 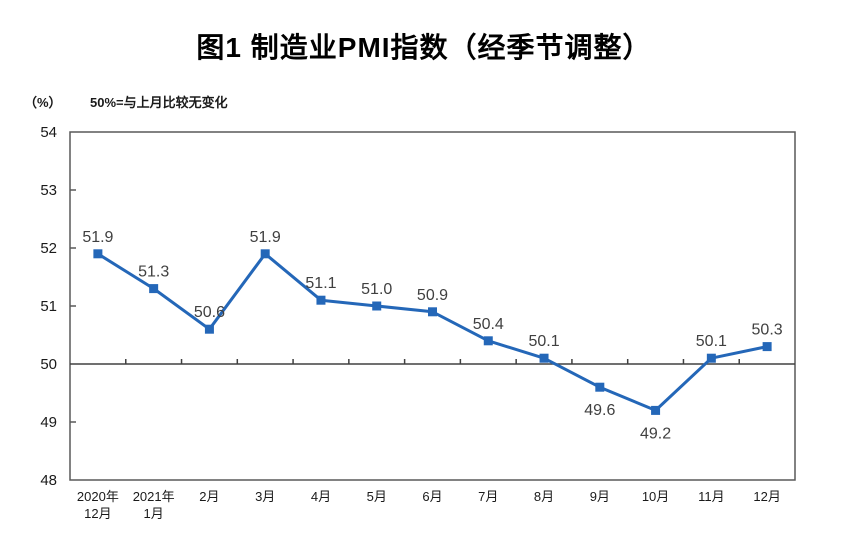 I want to click on reference-line-note: 50%=与上月比较无变化, so click(x=159, y=102).